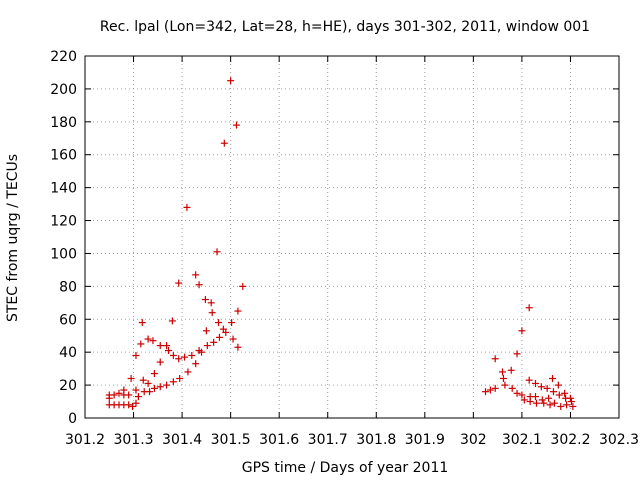 This screenshot has width=640, height=480. I want to click on y-tick-label: 120, so click(63, 222).